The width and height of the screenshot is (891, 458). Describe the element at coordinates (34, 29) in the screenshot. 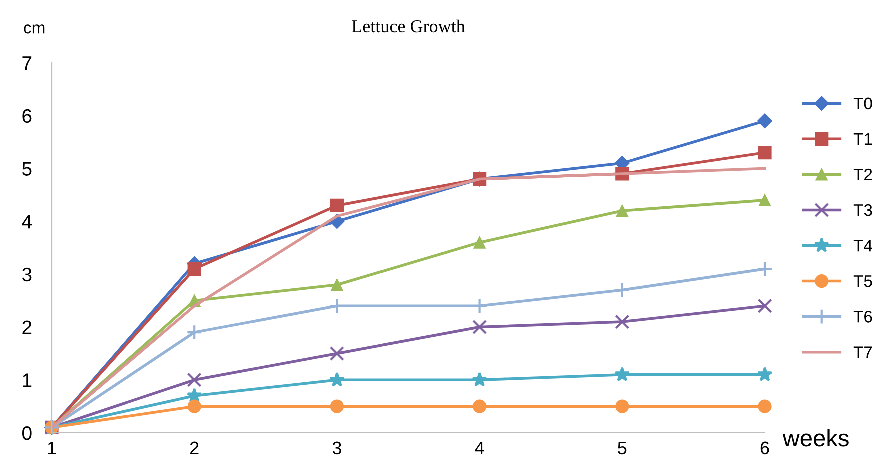

I see `y-axis-title: cm` at that location.